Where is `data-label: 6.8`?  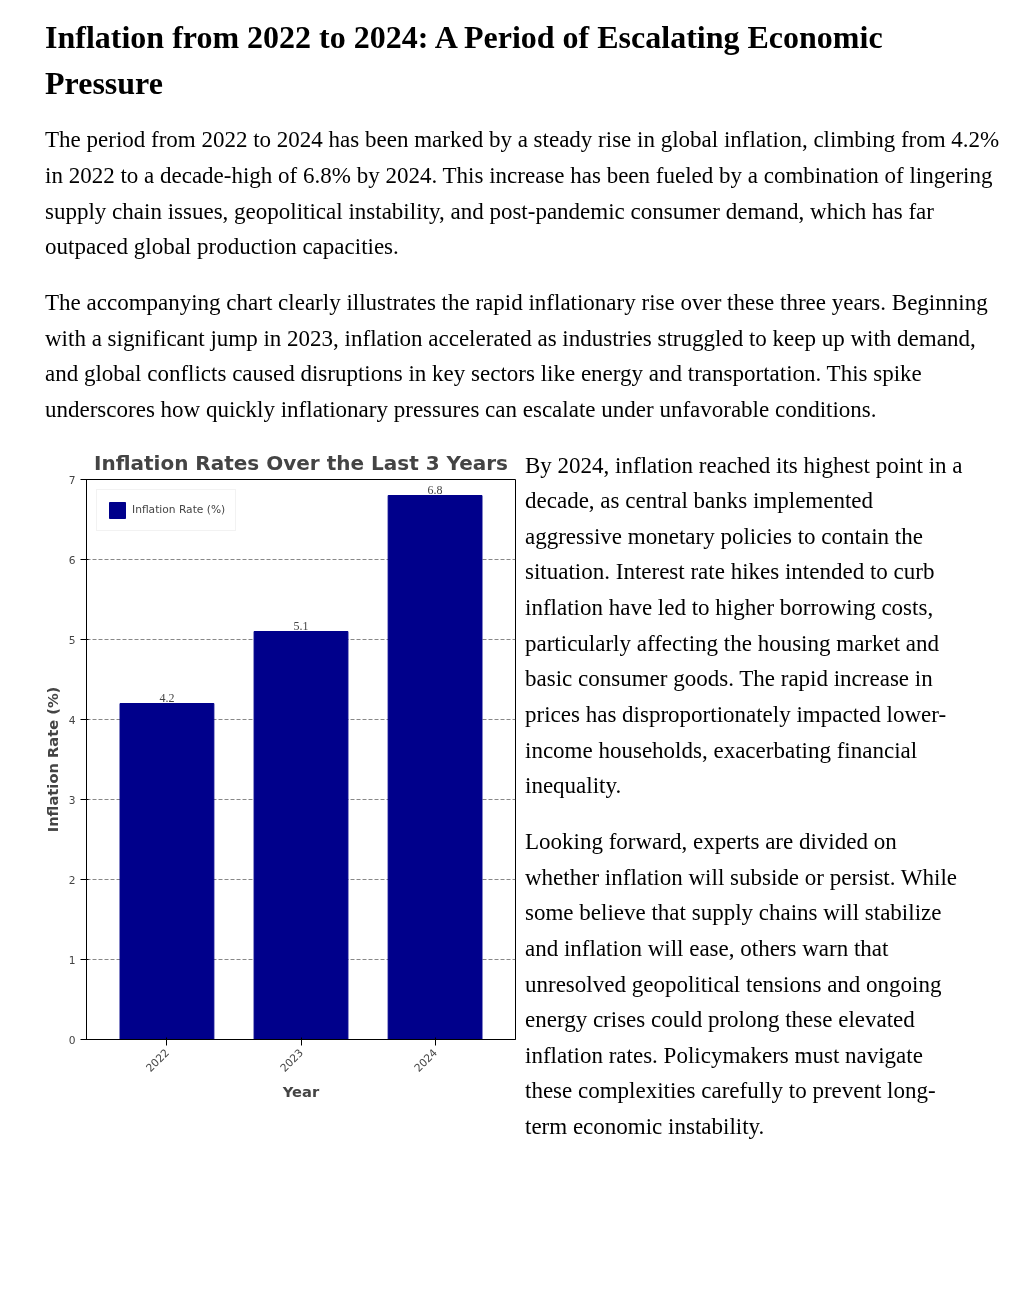 data-label: 6.8 is located at coordinates (435, 489).